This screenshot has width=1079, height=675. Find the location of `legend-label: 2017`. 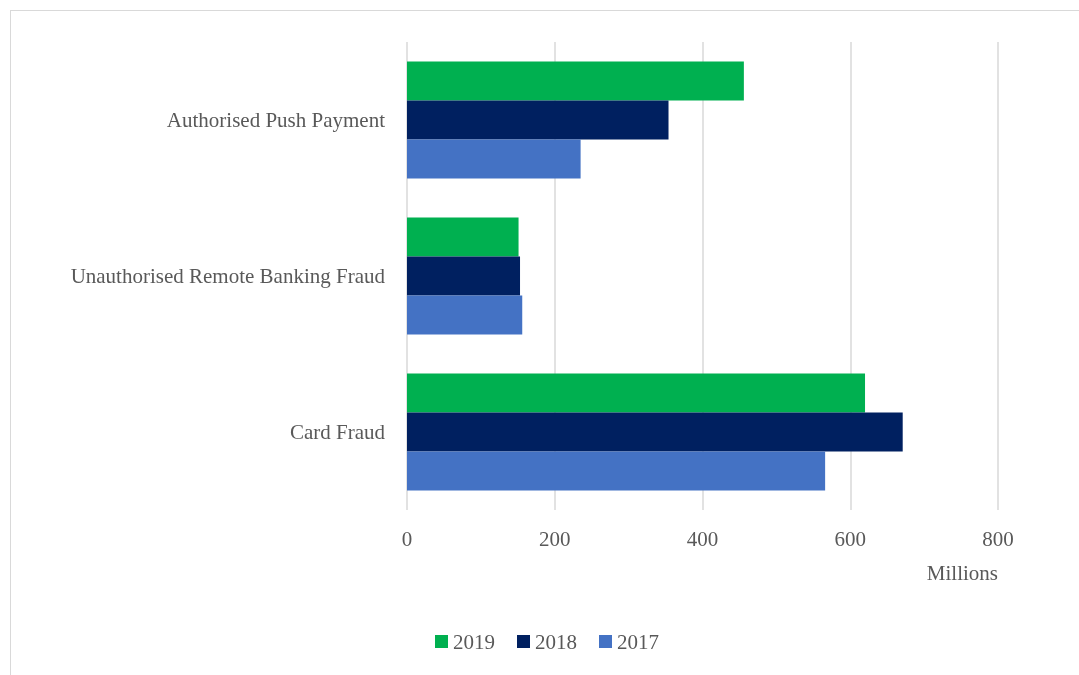

legend-label: 2017 is located at coordinates (638, 641).